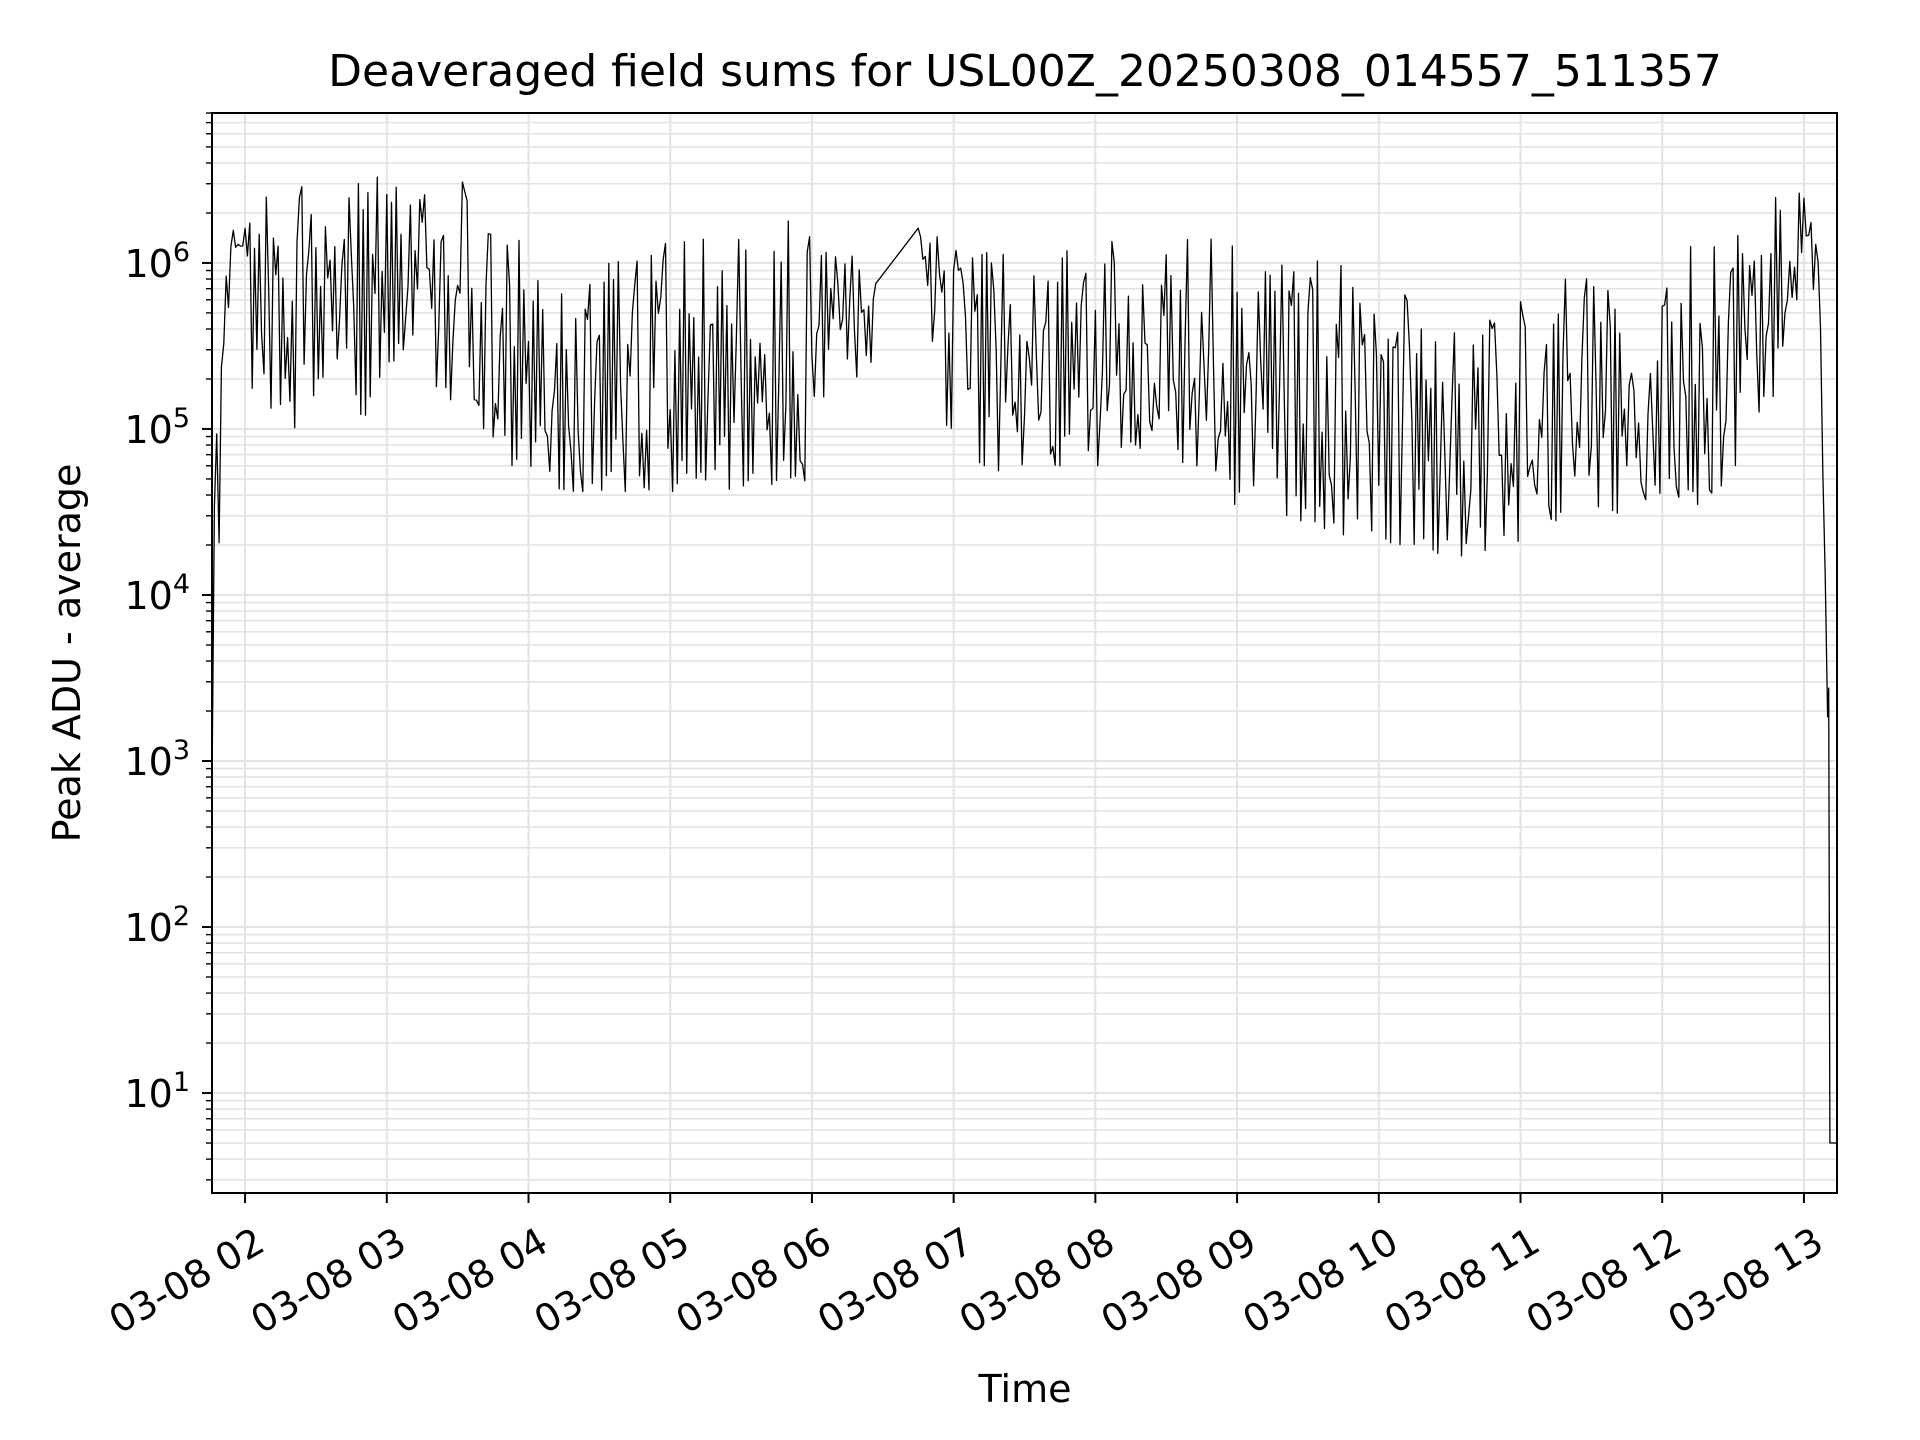 The height and width of the screenshot is (1440, 1920). I want to click on y-tick-label: 103, so click(157, 759).